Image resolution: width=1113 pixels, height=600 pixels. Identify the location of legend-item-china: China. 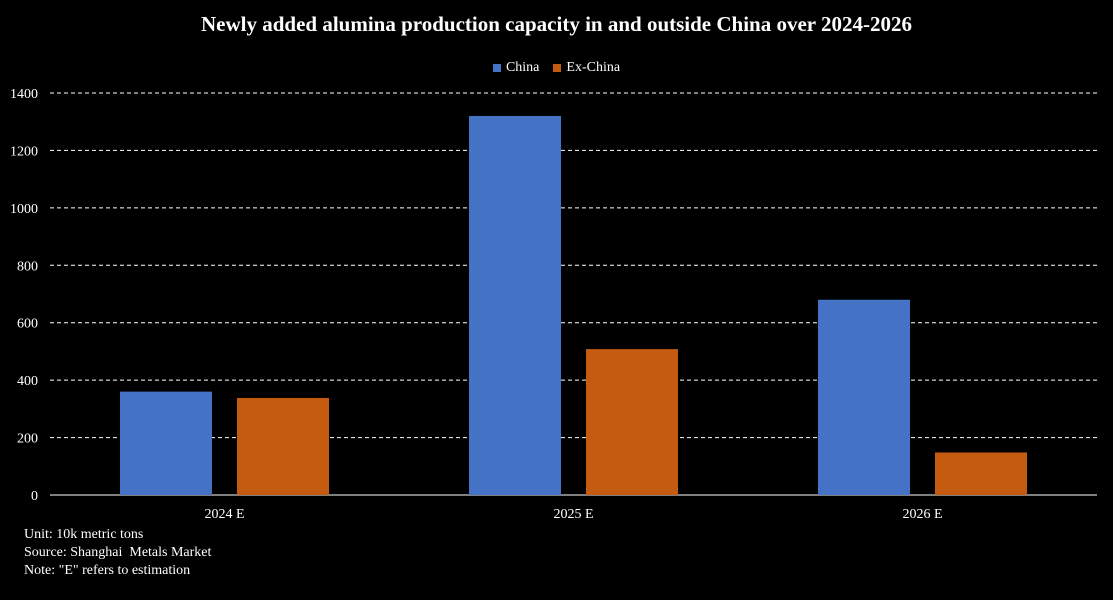
(516, 68).